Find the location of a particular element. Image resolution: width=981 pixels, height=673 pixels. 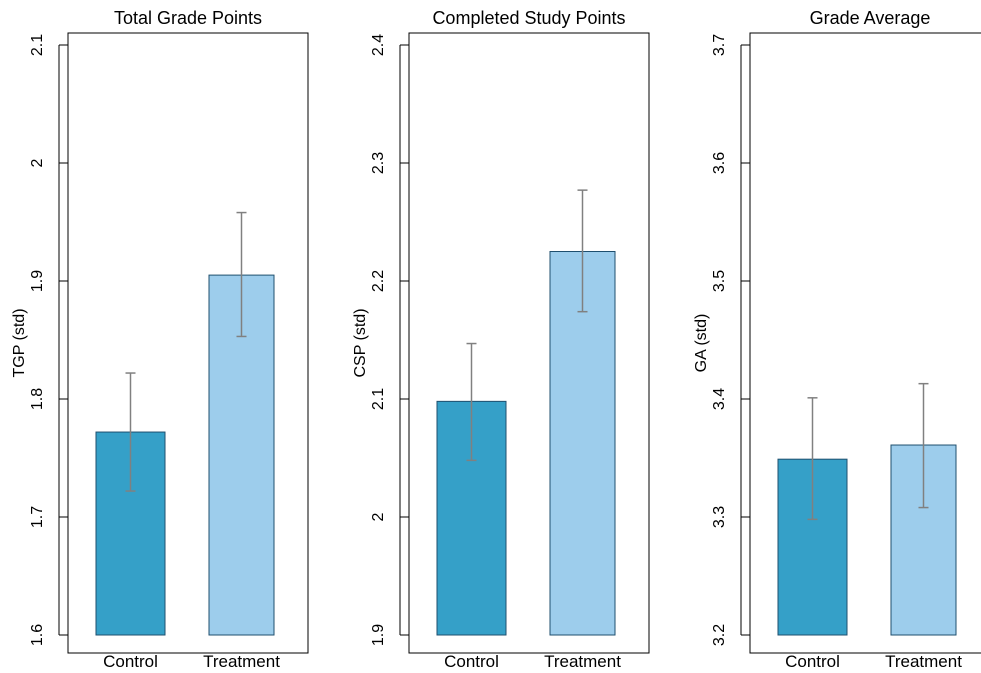

y-tick-label: 3.6 is located at coordinates (719, 163).